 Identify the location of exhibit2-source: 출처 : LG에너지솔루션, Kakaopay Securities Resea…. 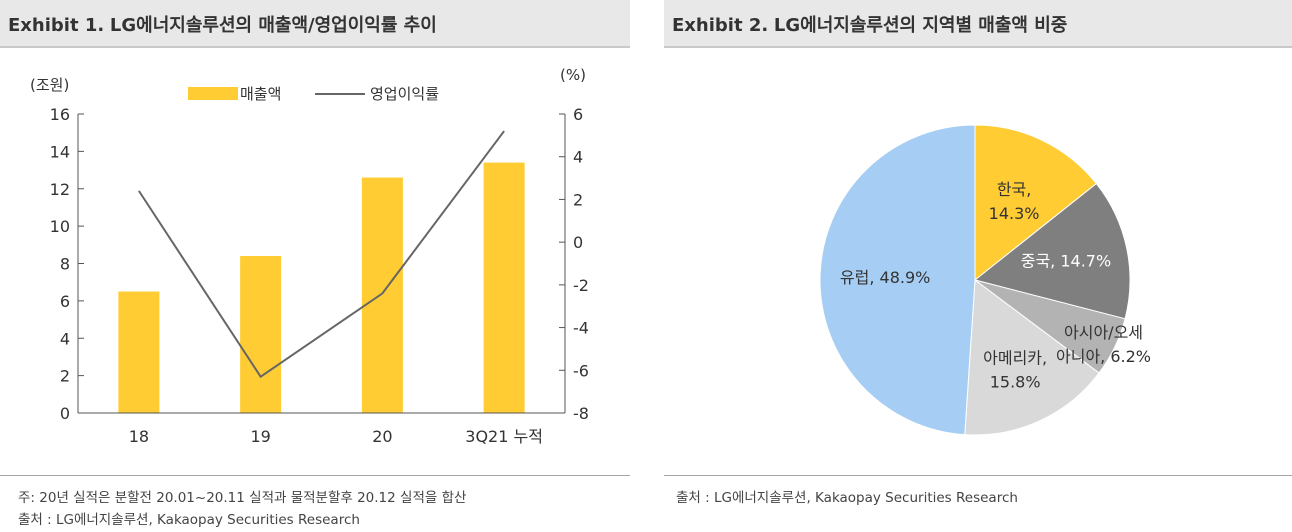
(847, 498).